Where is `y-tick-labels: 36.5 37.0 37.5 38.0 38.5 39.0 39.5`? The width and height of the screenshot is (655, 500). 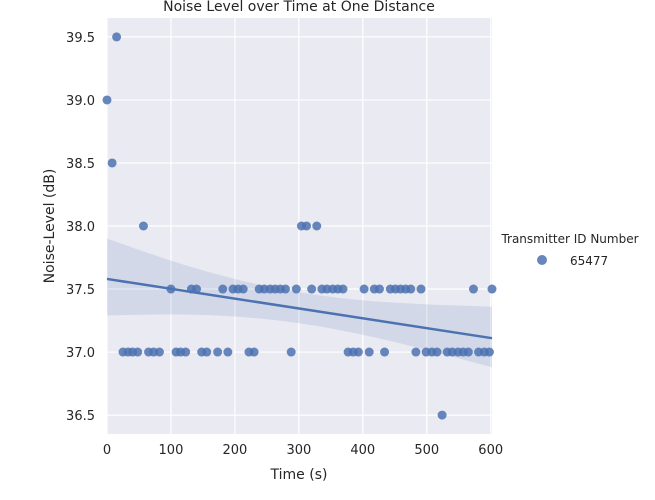
y-tick-labels: 36.5 37.0 37.5 38.0 38.5 39.0 39.5 is located at coordinates (80, 227).